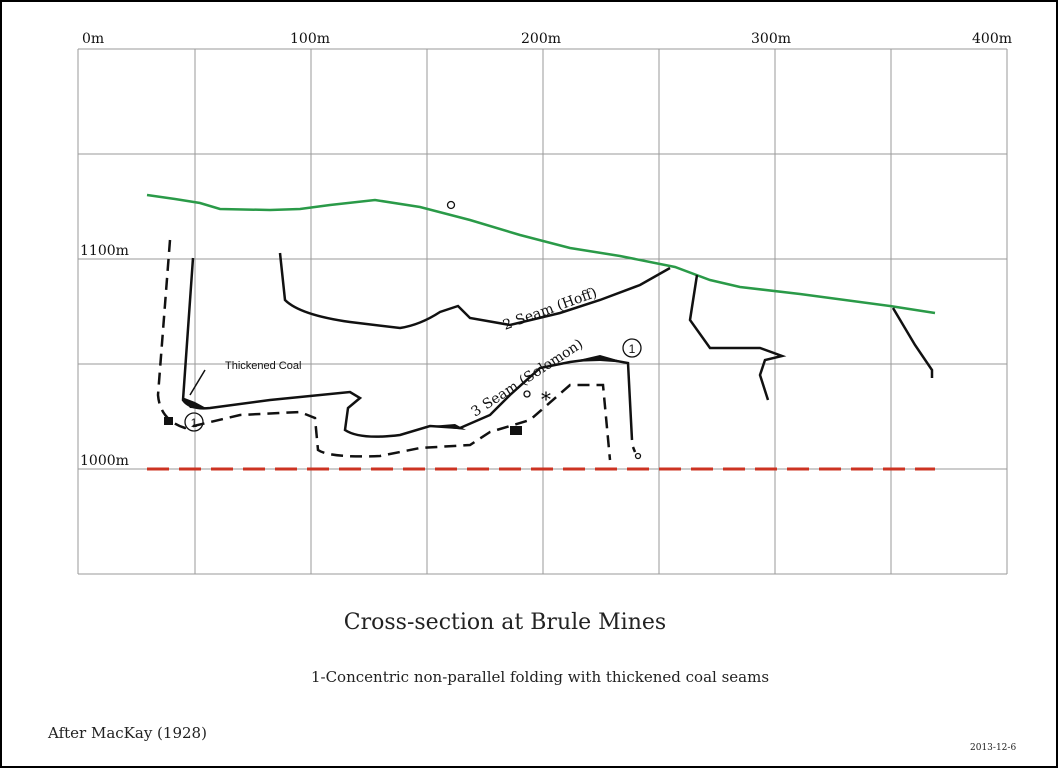 The height and width of the screenshot is (768, 1058). I want to click on x-label: 200m, so click(541, 39).